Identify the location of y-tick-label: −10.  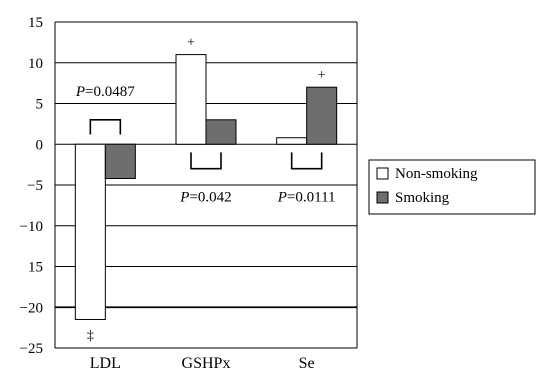
(31, 227).